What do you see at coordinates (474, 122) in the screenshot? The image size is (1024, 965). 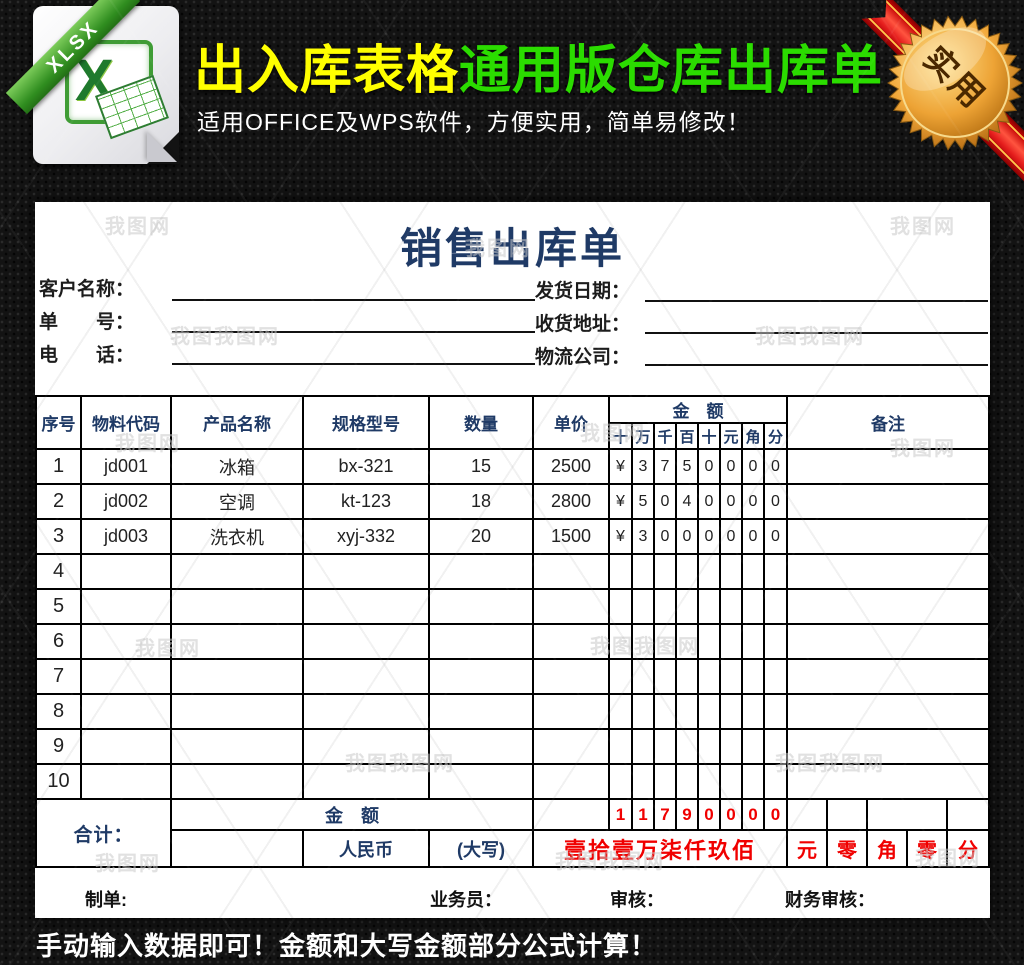 I see `banner-subtitle: 适用OFFICE及WPS软件，方便实用，简单易修改！` at bounding box center [474, 122].